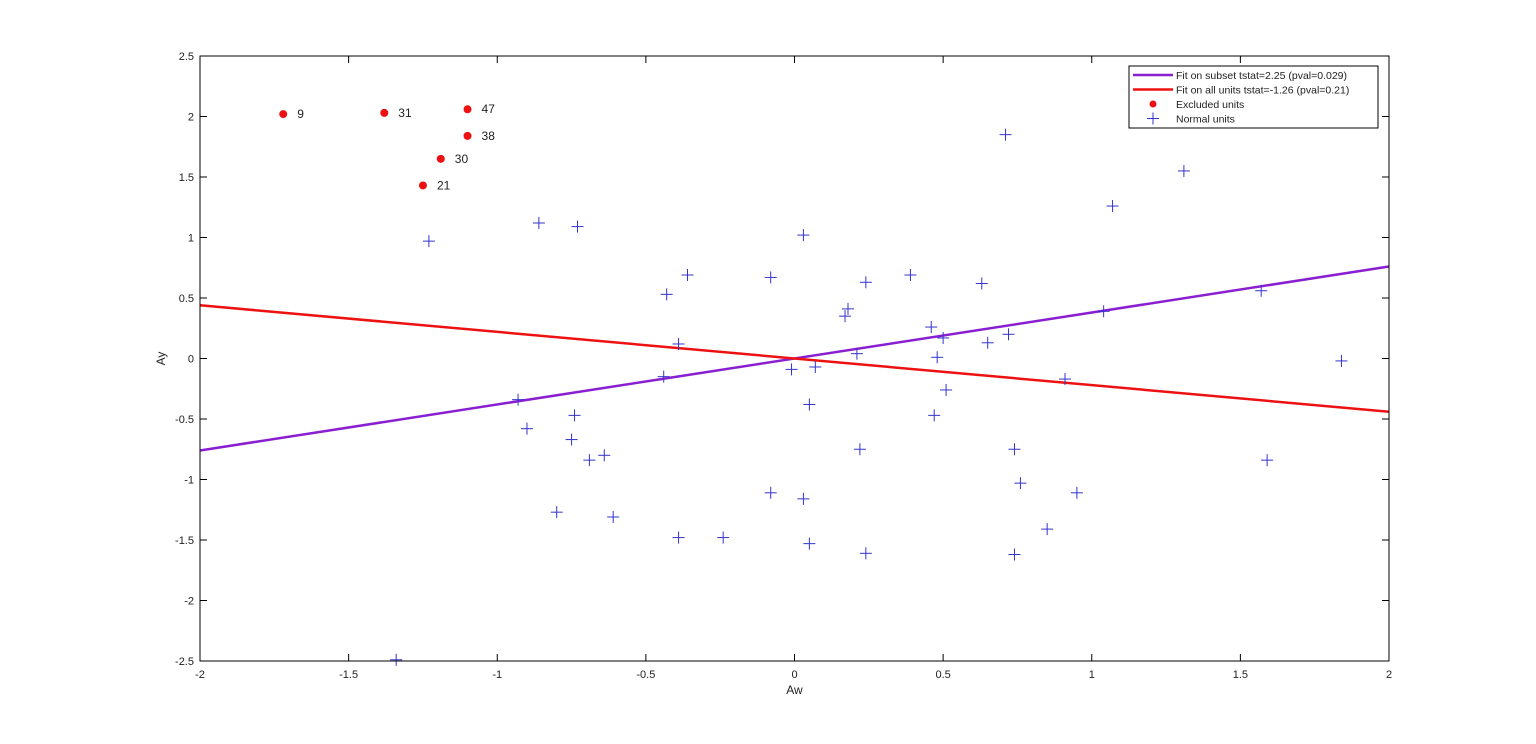 This screenshot has height=744, width=1536. I want to click on fit-line, so click(794, 358).